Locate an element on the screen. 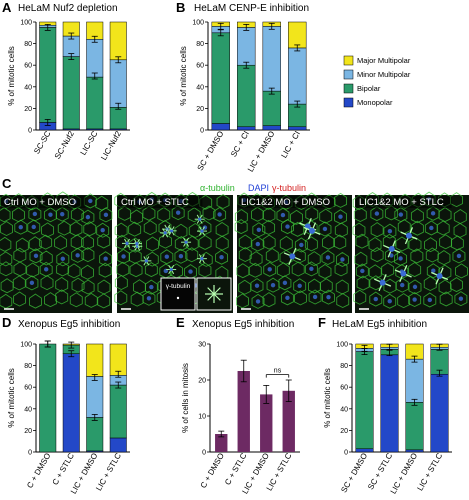 The image size is (469, 500). spindle-center is located at coordinates (391, 248).